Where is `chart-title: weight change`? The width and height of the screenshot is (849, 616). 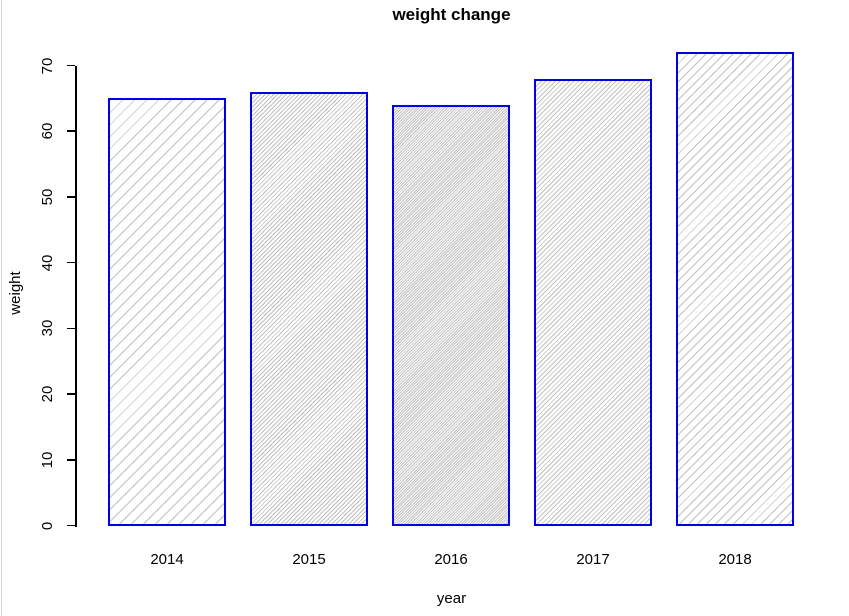
chart-title: weight change is located at coordinates (451, 14).